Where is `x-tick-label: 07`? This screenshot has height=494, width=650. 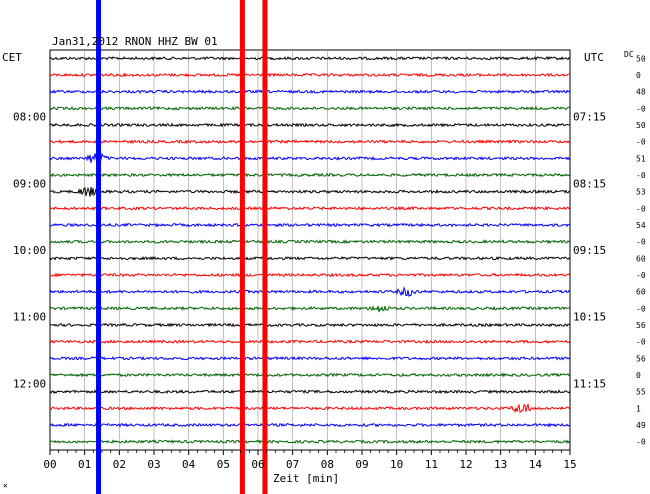 x-tick-label: 07 is located at coordinates (292, 464).